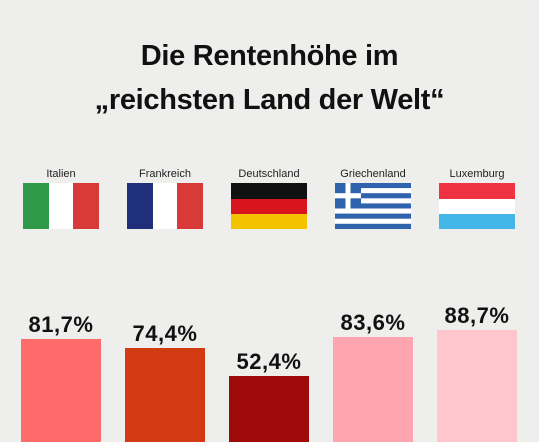 The image size is (539, 442). I want to click on italy-flag-icon, so click(61, 206).